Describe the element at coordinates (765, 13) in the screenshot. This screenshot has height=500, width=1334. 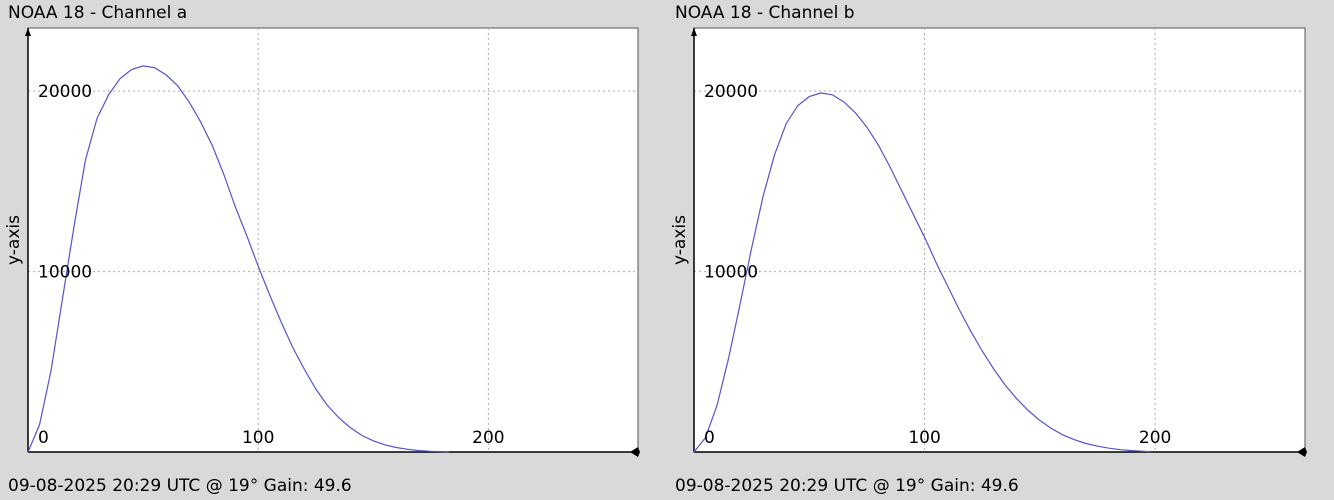
I see `chart-title: NOAA 18 - Channel b` at that location.